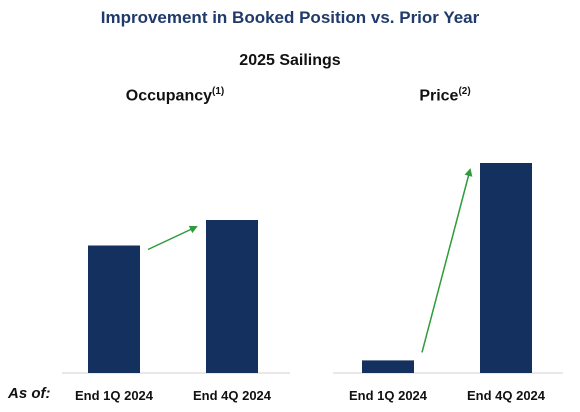 This screenshot has height=412, width=580. I want to click on occupancy-tick-label-2: End 4Q 2024, so click(232, 395).